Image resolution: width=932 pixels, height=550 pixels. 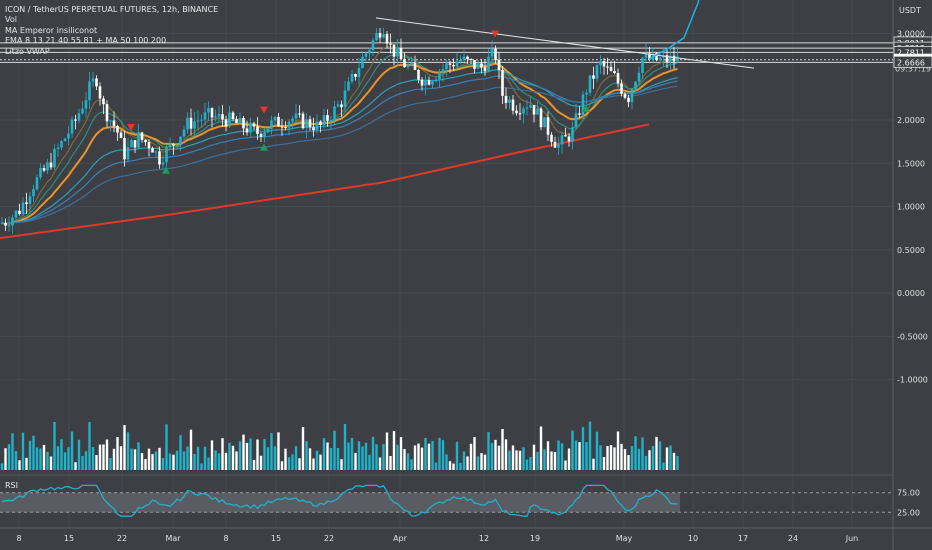 What do you see at coordinates (911, 34) in the screenshot?
I see `price-tick-label: 3.0000` at bounding box center [911, 34].